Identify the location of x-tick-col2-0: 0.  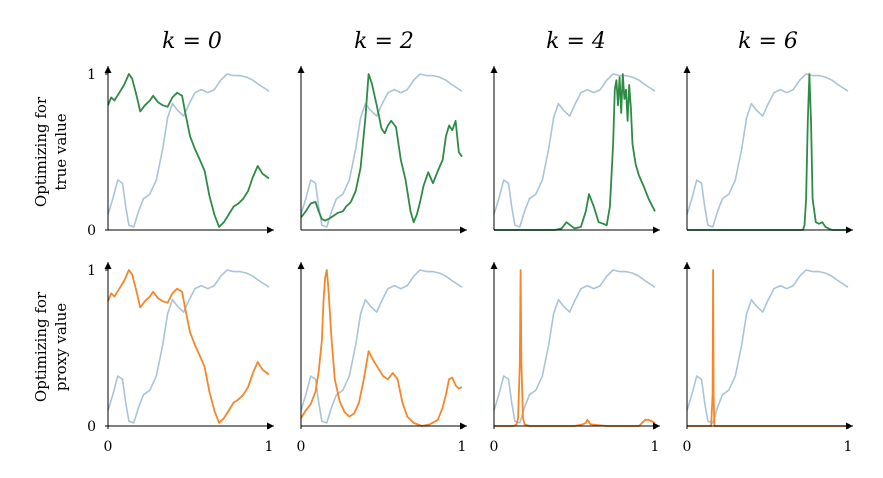
(301, 447).